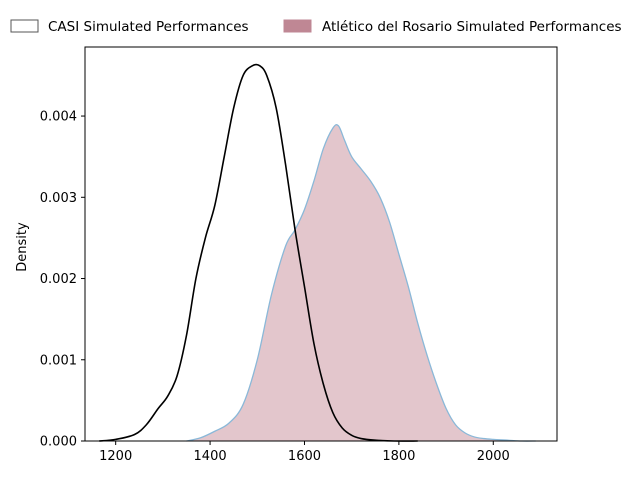 Image resolution: width=640 pixels, height=480 pixels. Describe the element at coordinates (58, 117) in the screenshot. I see `y-tick-label: 0.004` at that location.